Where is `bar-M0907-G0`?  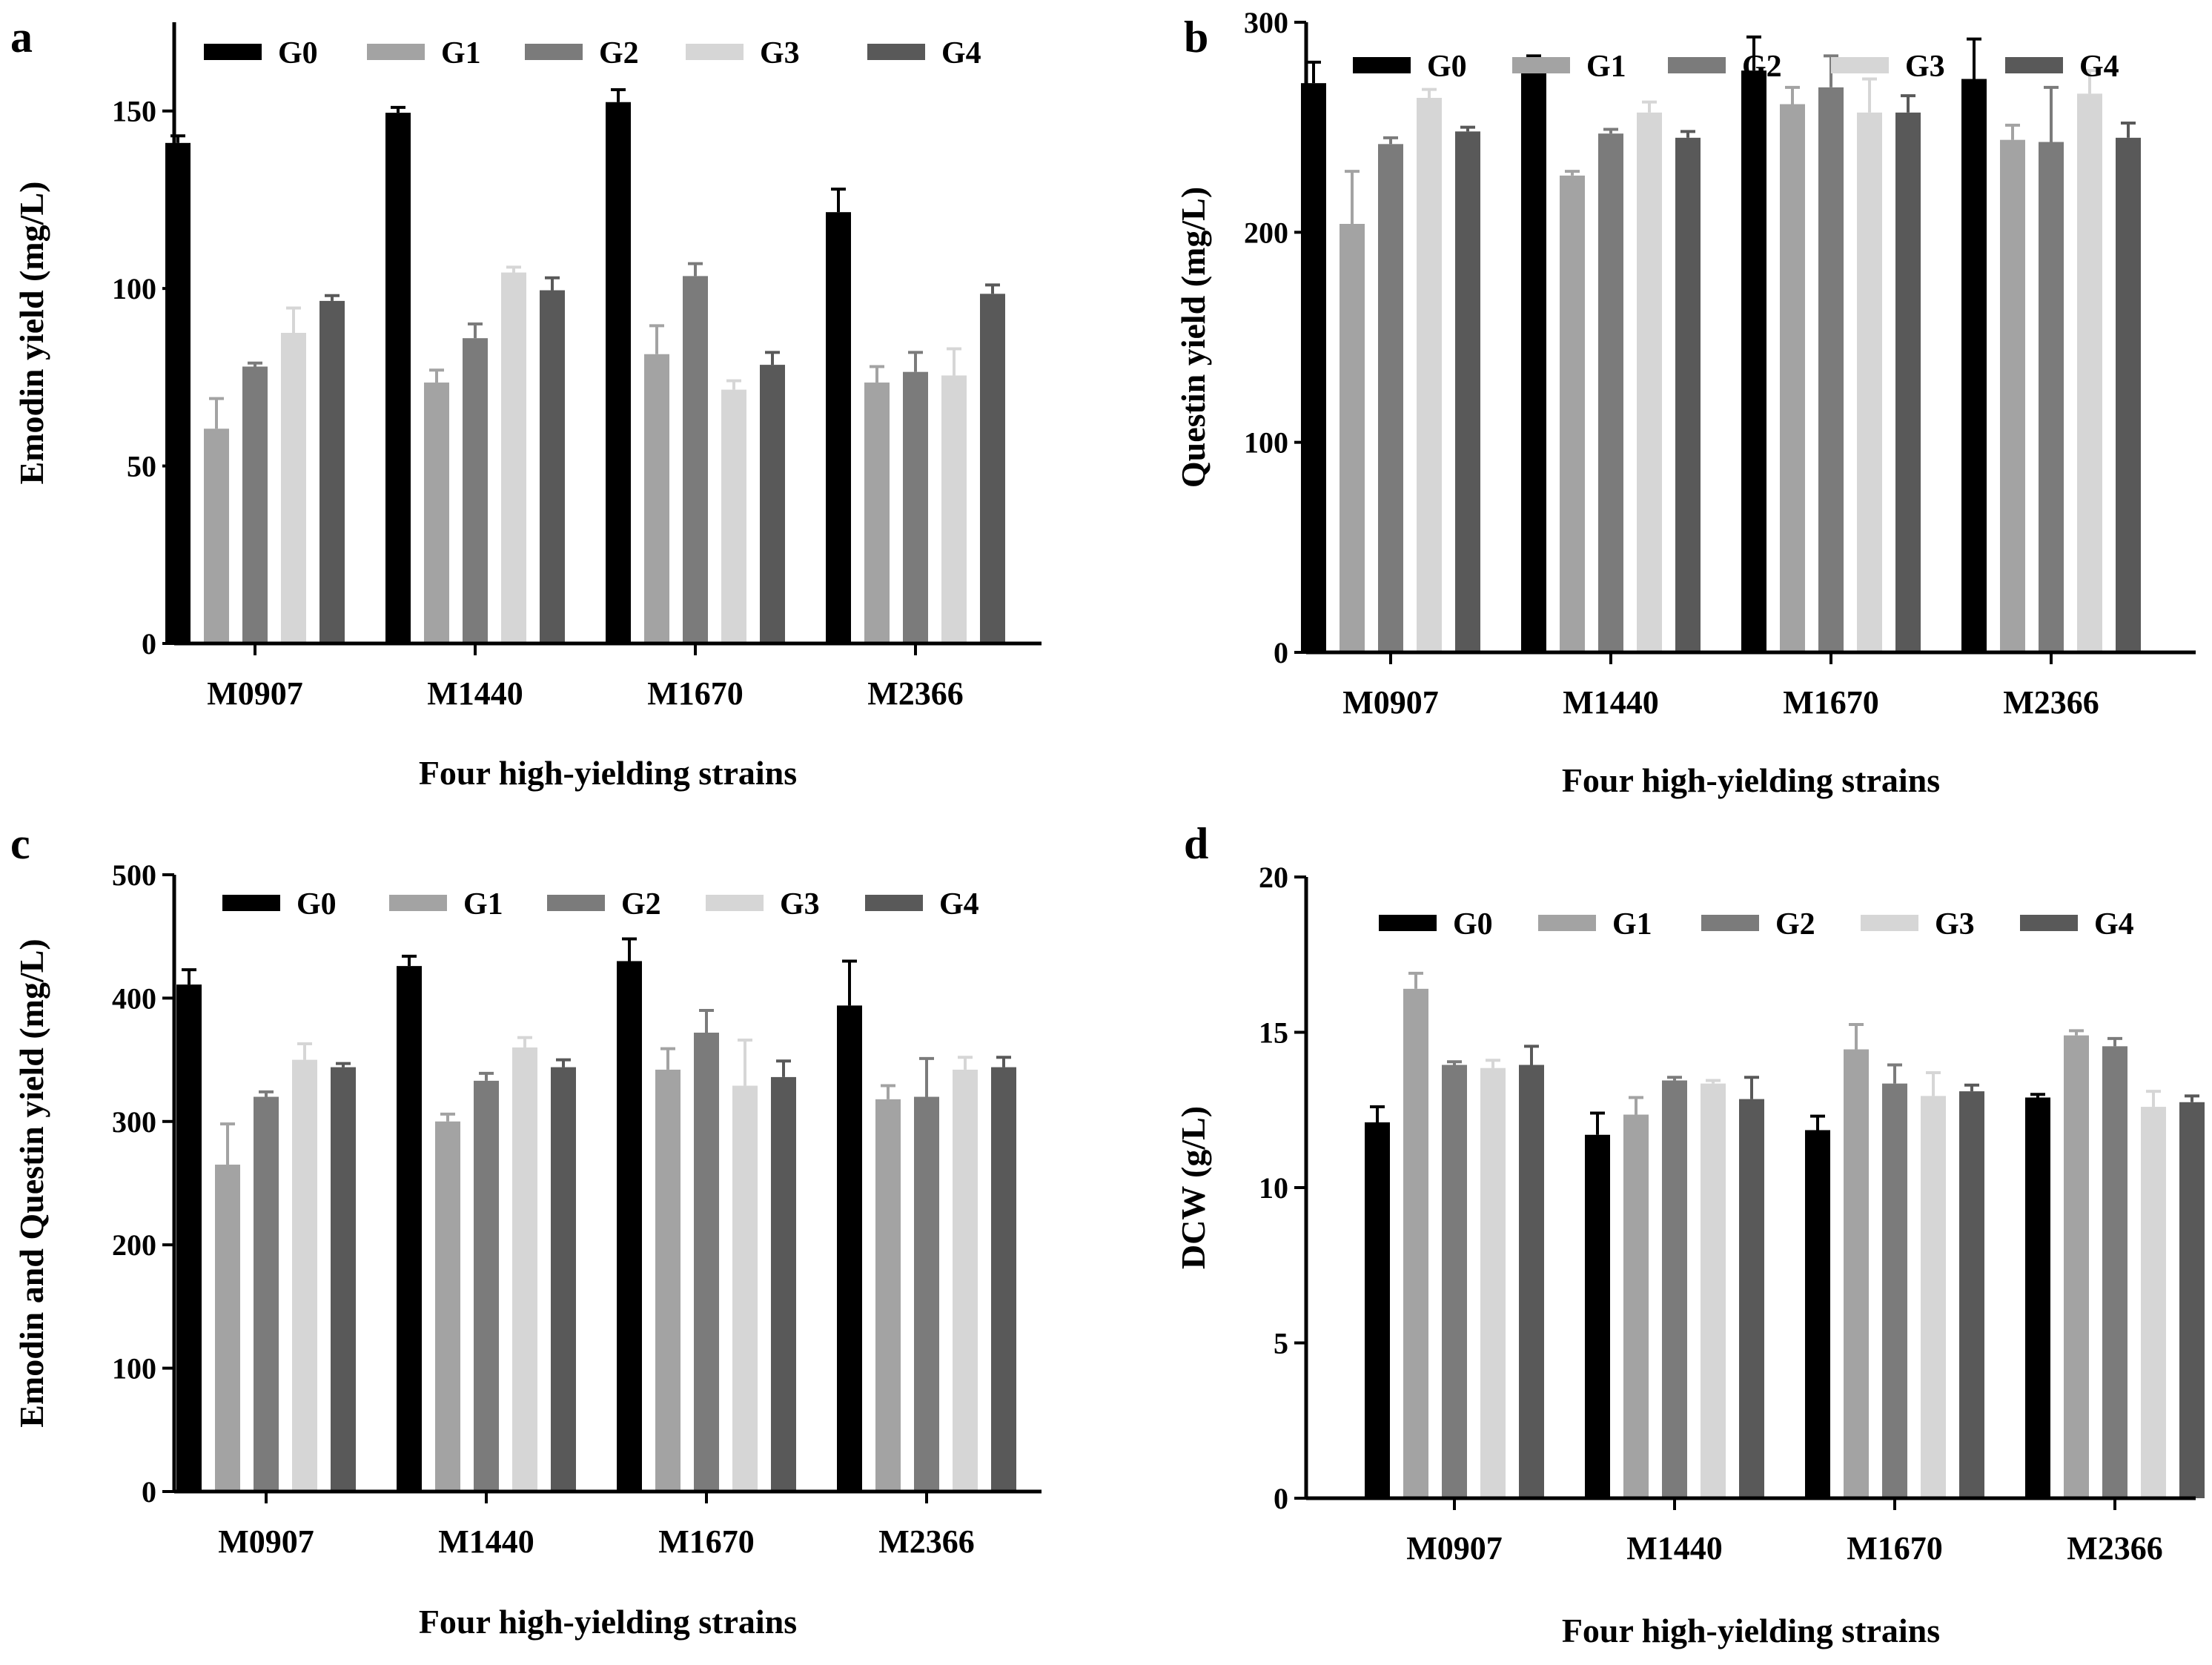 bar-M0907-G0 is located at coordinates (189, 1238).